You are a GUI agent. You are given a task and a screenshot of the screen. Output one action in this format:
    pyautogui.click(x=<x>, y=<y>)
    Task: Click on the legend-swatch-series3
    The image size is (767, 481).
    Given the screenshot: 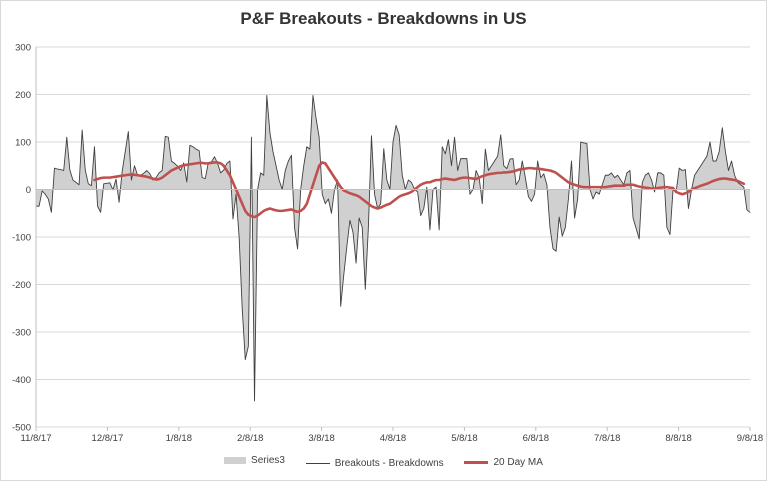 What is the action you would take?
    pyautogui.click(x=235, y=460)
    